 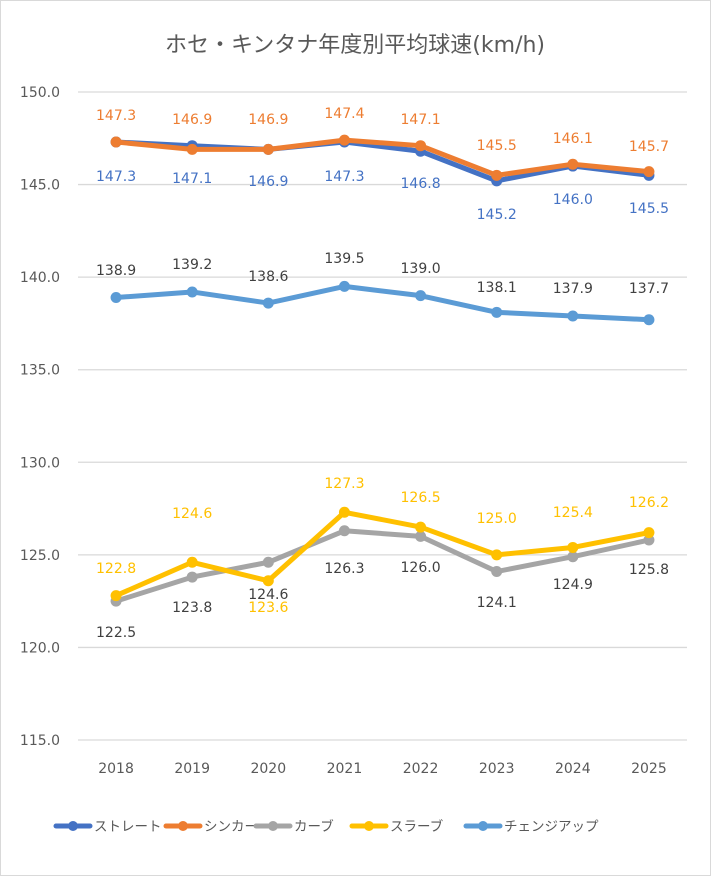 What do you see at coordinates (649, 289) in the screenshot?
I see `data-label: 137.7` at bounding box center [649, 289].